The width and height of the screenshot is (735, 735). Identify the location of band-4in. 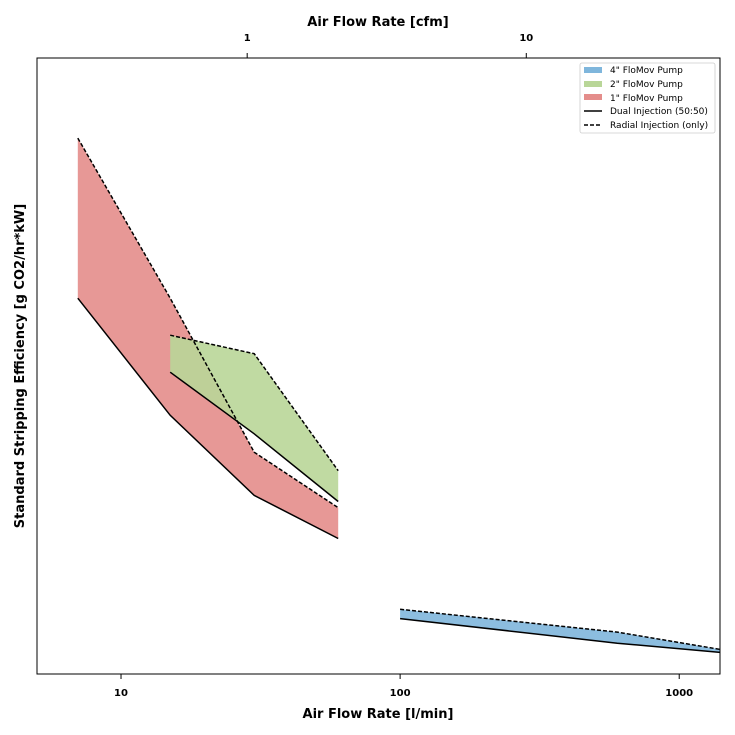
(560, 631).